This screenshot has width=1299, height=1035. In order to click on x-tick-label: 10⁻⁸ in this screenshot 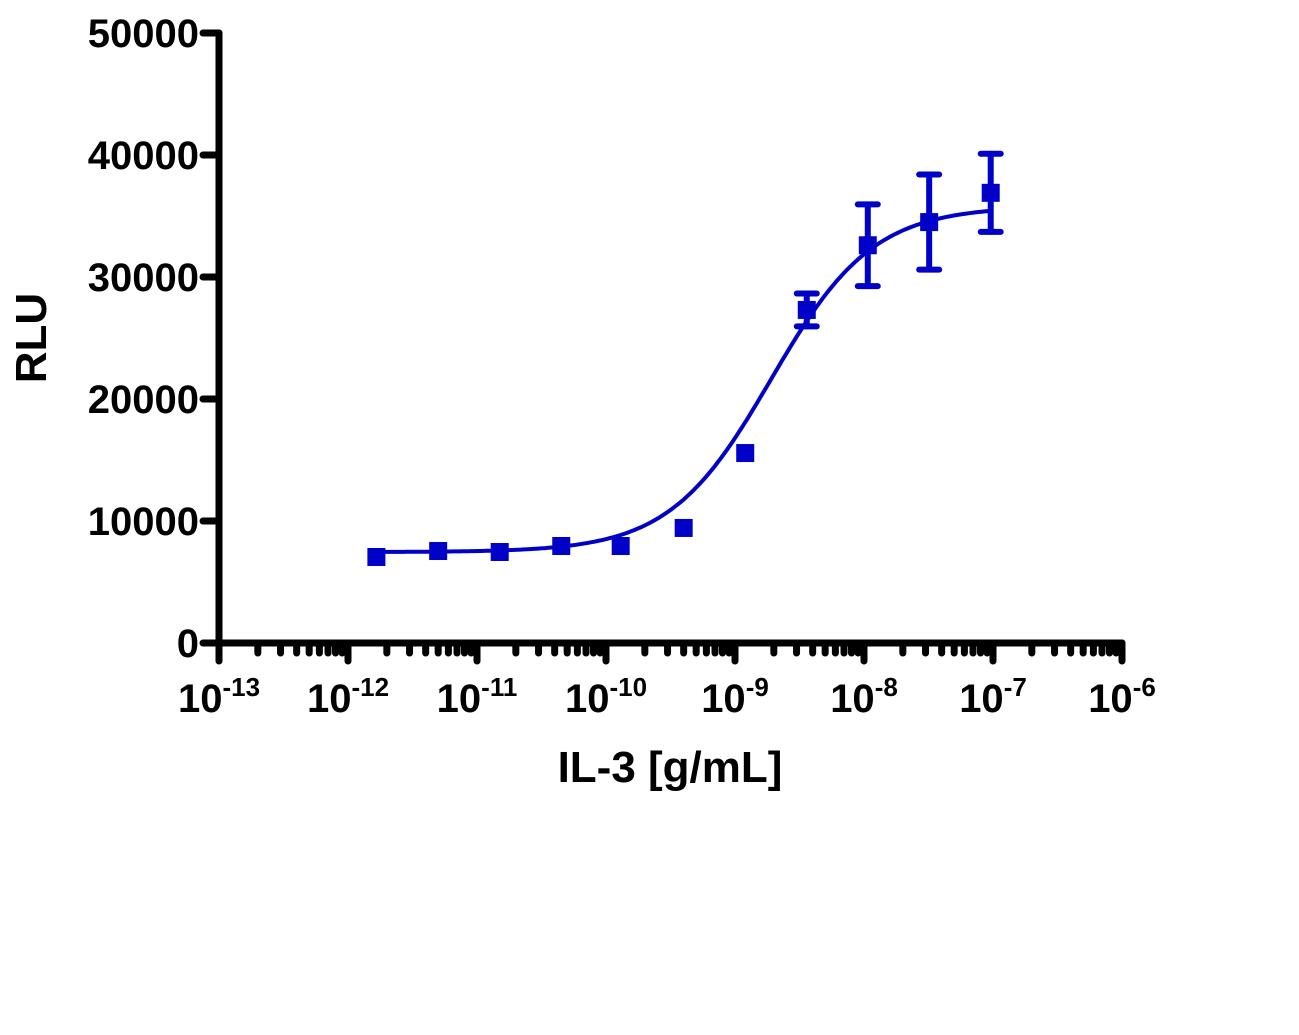, I will do `click(864, 696)`.